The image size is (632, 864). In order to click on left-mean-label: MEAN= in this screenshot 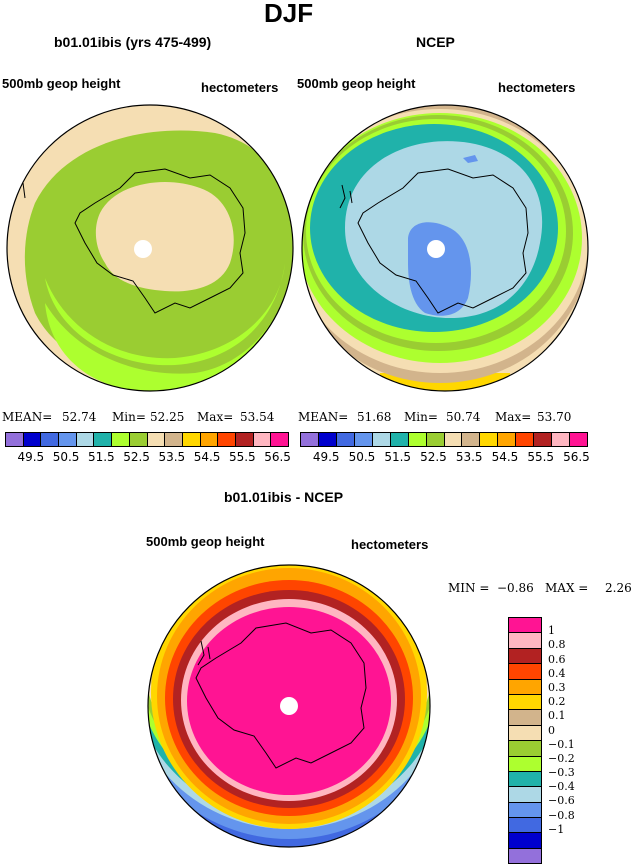, I will do `click(27, 417)`.